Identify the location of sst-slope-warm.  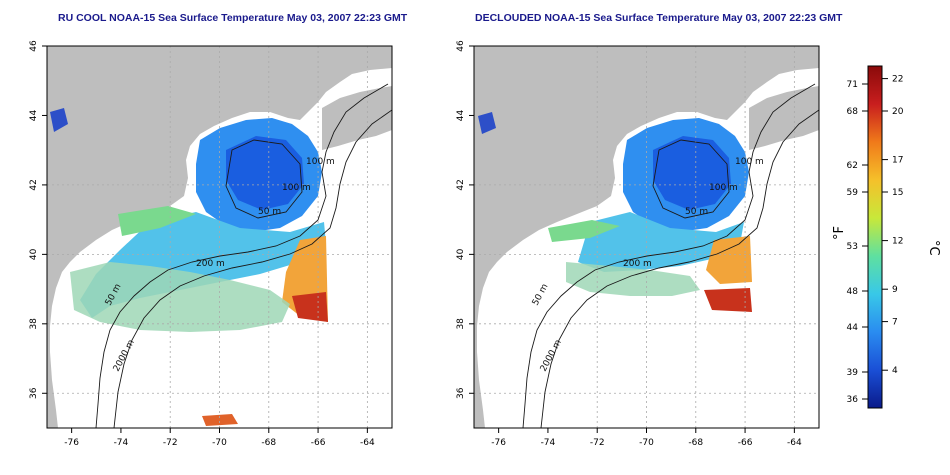
(729, 260).